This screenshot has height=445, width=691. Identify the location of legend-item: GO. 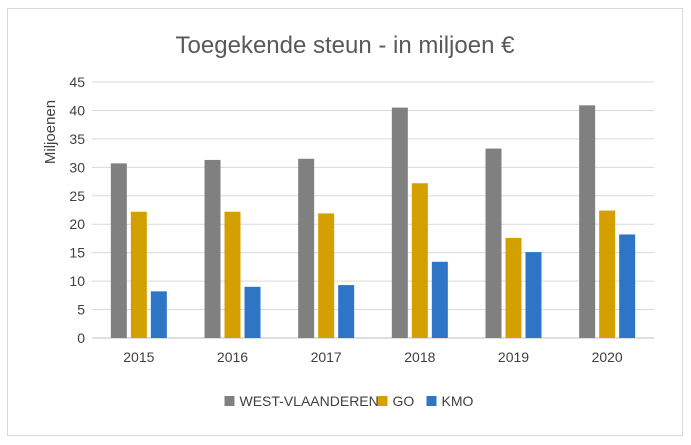
(396, 401).